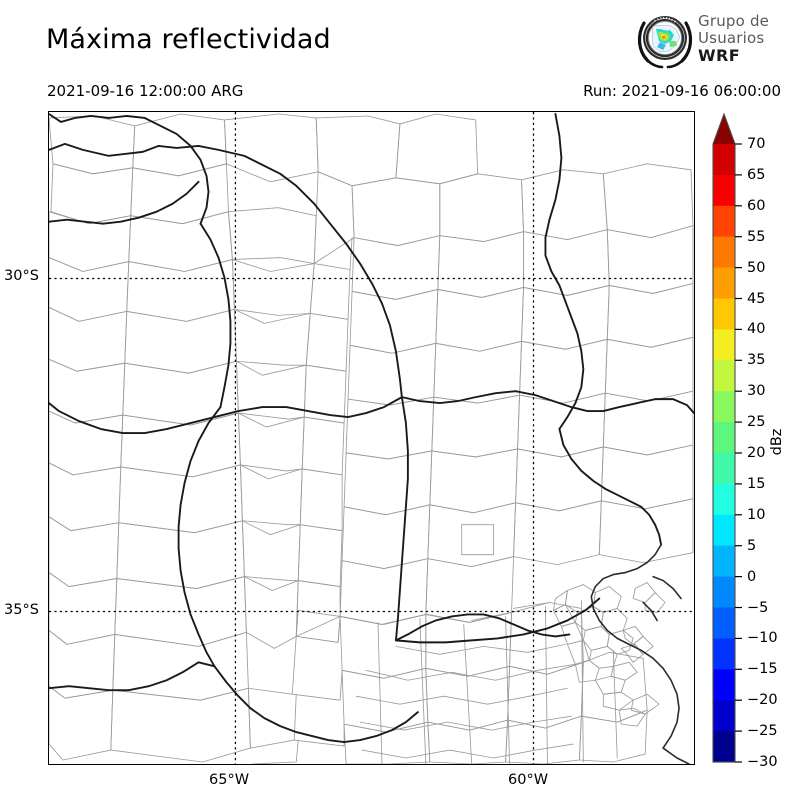 The image size is (800, 800). I want to click on colorbar-tick-label: 70, so click(756, 144).